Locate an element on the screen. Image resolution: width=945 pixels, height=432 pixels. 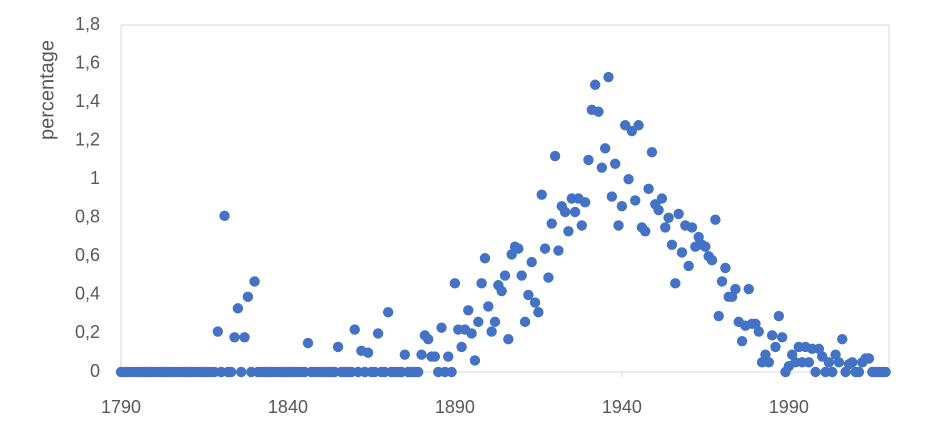
y-tick-label: 0,6 is located at coordinates (87, 255).